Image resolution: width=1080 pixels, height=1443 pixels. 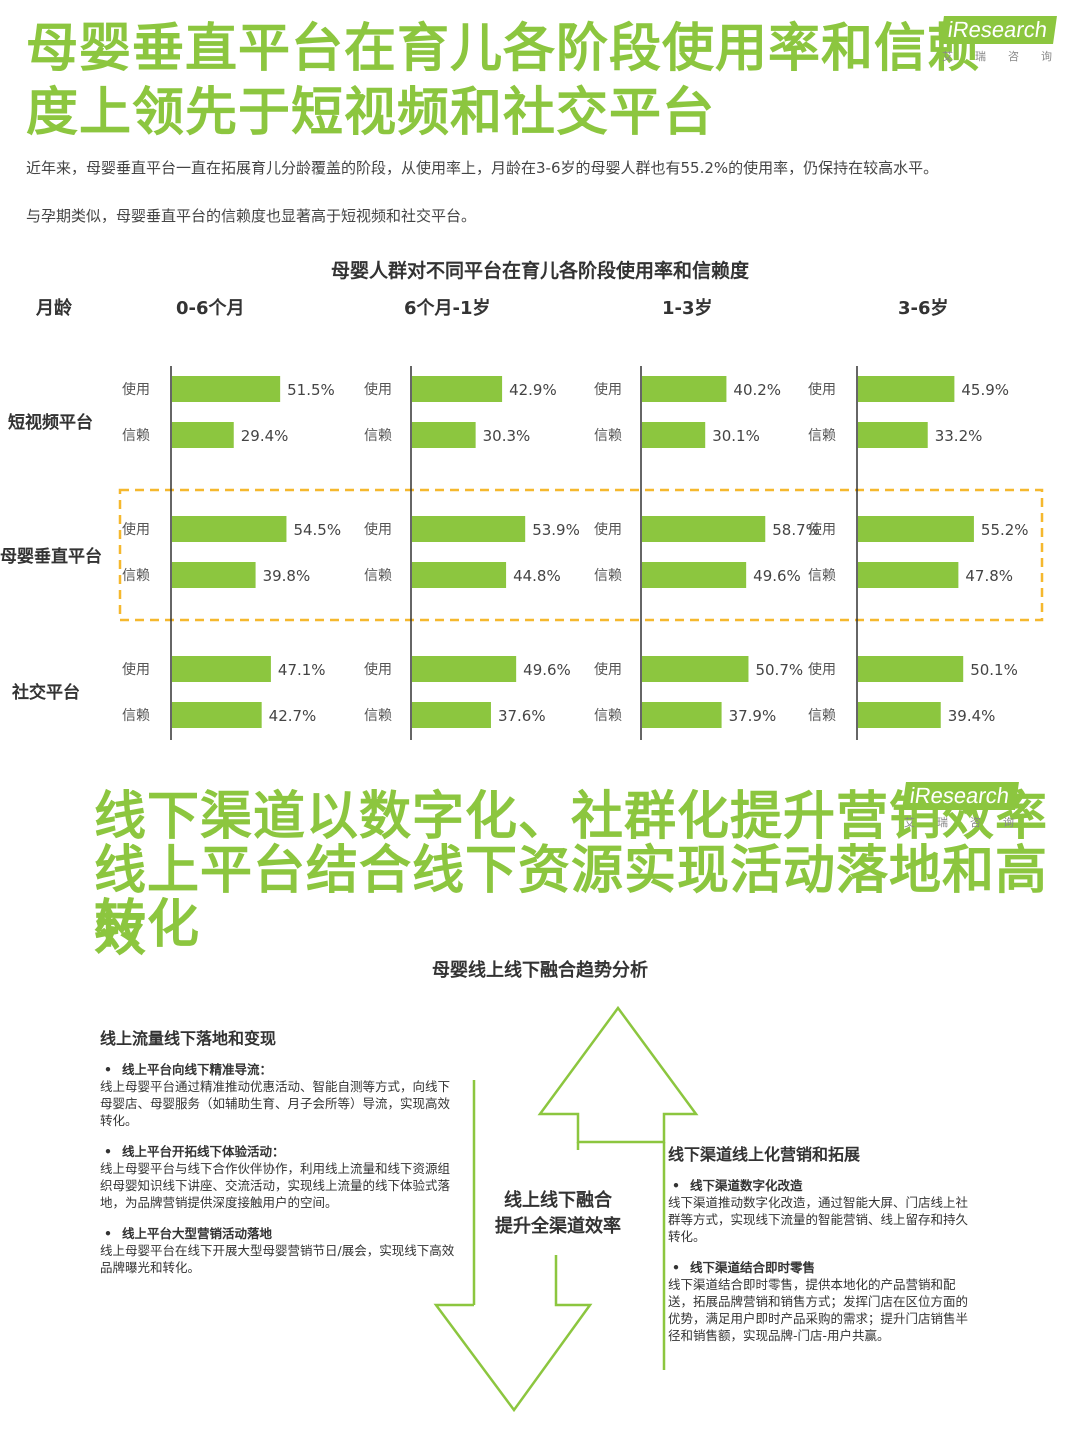 What do you see at coordinates (571, 817) in the screenshot?
I see `section2-title-line1: 线下渠道以数字化、社群化提升营销效率` at bounding box center [571, 817].